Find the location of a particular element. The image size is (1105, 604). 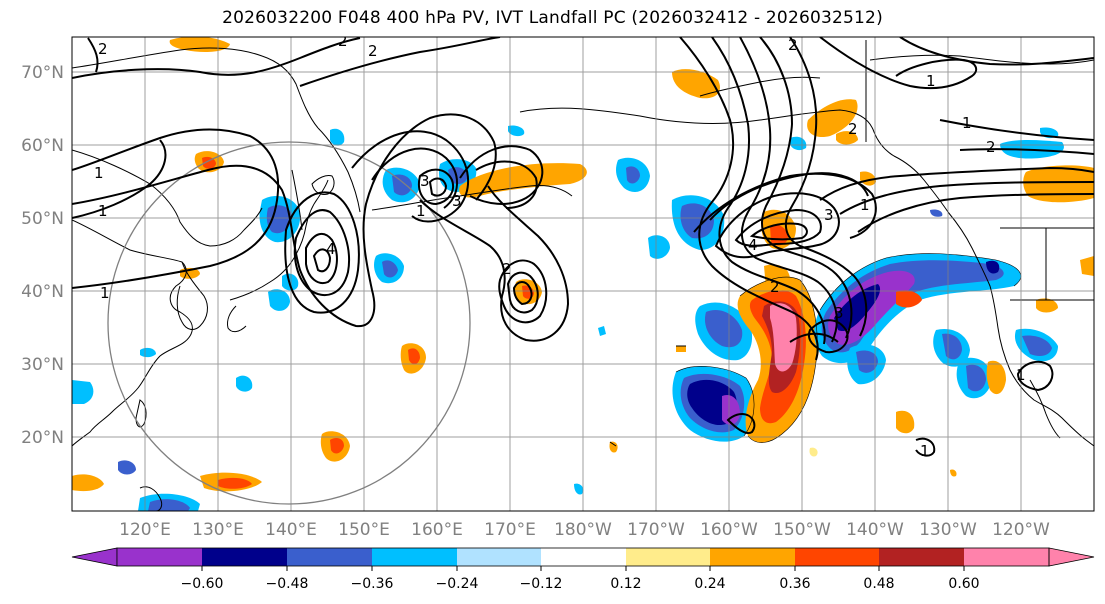

colorbar-tick-label: 0.12 is located at coordinates (625, 584).